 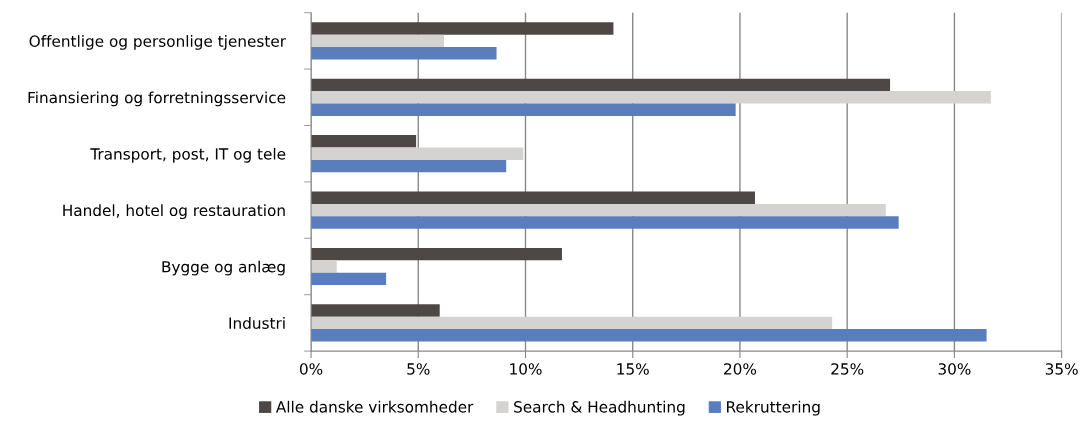 I want to click on legend-label: Search & Headhunting, so click(x=599, y=408).